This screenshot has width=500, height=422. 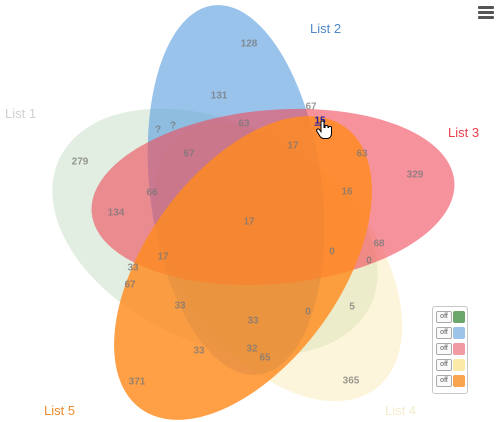 What do you see at coordinates (219, 96) in the screenshot?
I see `region-count: 131` at bounding box center [219, 96].